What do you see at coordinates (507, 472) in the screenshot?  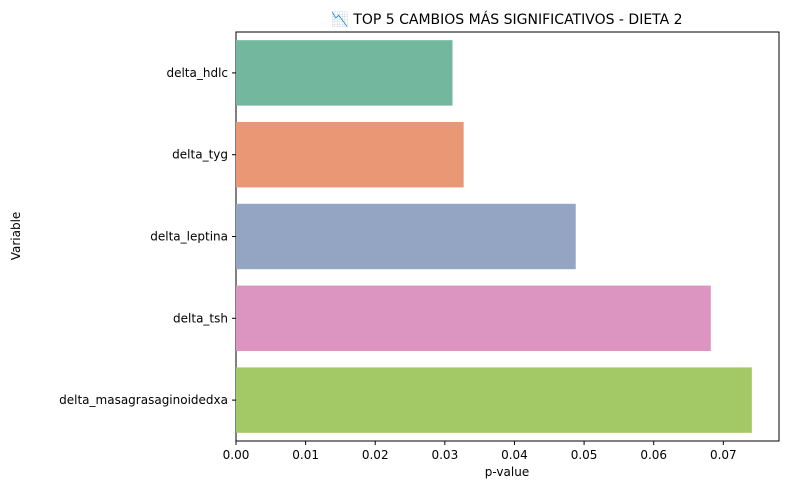 I see `x-axis-label: p-value` at bounding box center [507, 472].